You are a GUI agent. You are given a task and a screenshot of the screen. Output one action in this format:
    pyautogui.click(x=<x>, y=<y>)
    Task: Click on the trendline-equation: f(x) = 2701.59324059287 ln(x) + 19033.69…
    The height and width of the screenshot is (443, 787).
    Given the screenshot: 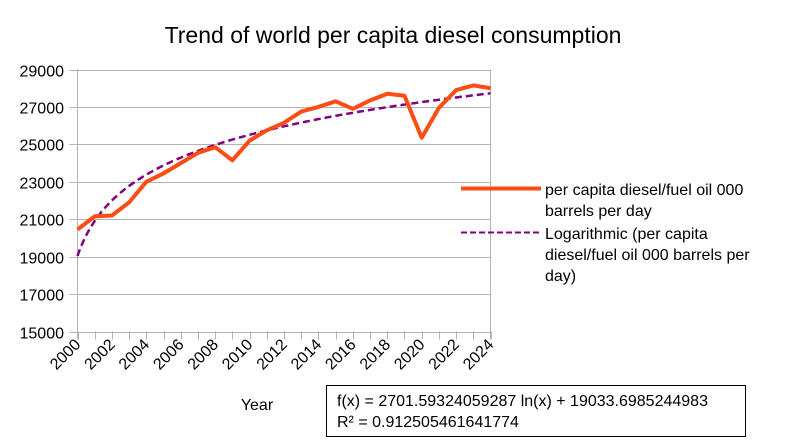 What is the action you would take?
    pyautogui.click(x=522, y=401)
    